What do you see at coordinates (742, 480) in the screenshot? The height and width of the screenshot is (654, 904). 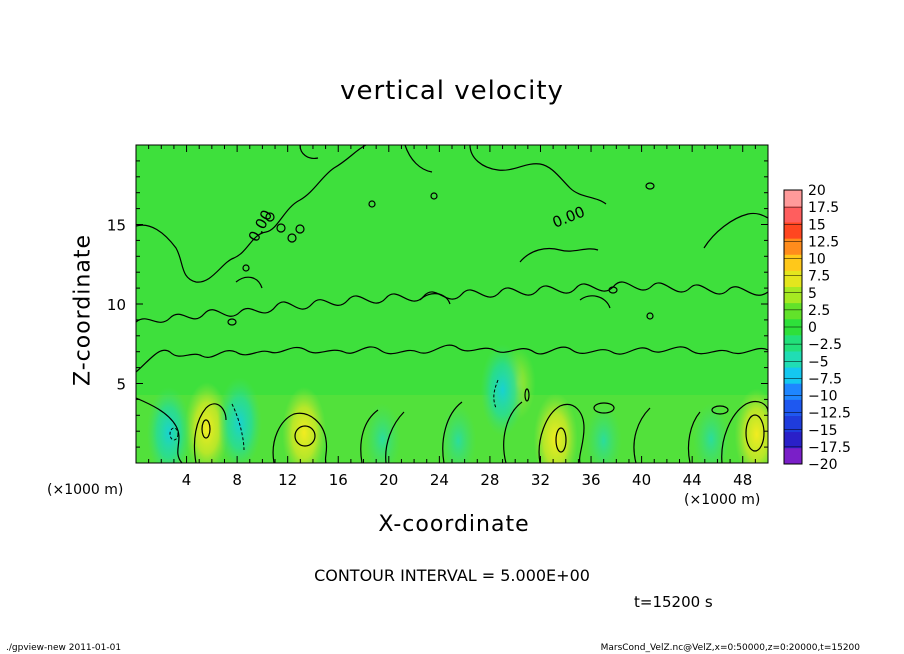 I see `x-tick-label: 48` at bounding box center [742, 480].